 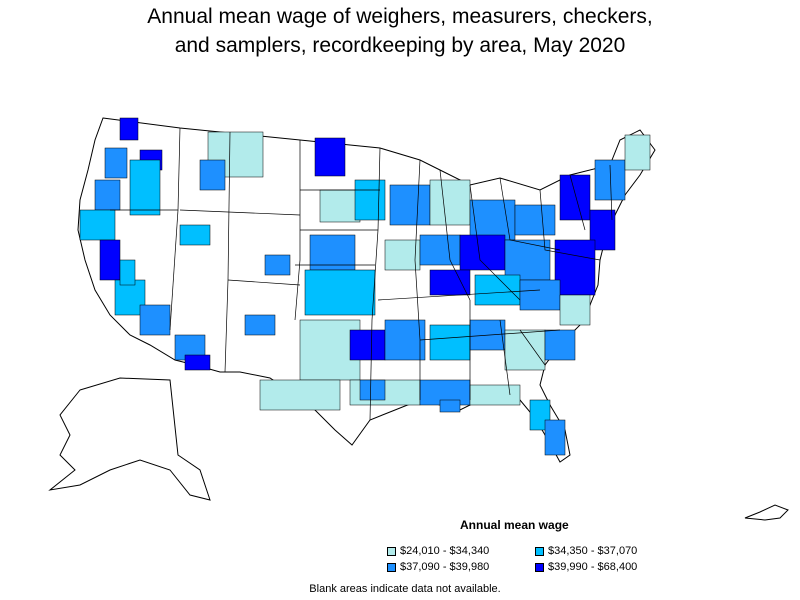 What do you see at coordinates (593, 567) in the screenshot?
I see `legend-label-4: $39,990 - $68,400` at bounding box center [593, 567].